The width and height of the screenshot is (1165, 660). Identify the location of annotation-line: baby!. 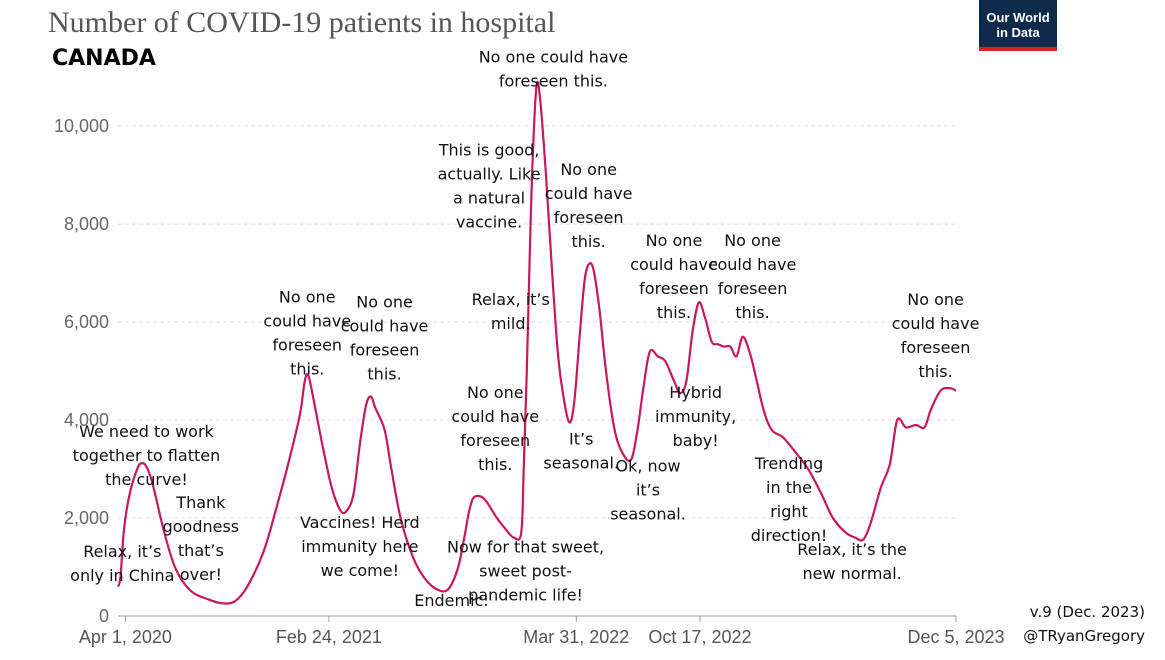
(696, 440).